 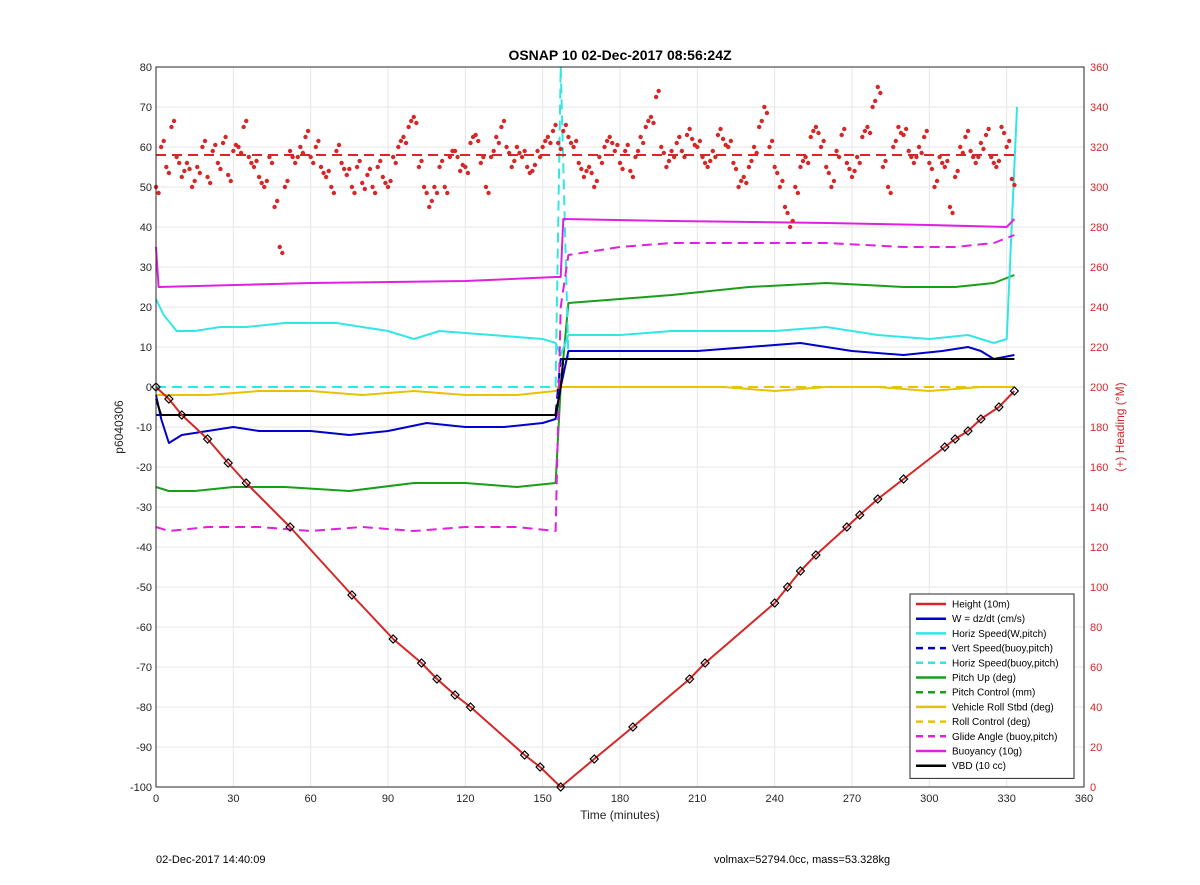 I want to click on y-tick-label: 60, so click(x=146, y=148).